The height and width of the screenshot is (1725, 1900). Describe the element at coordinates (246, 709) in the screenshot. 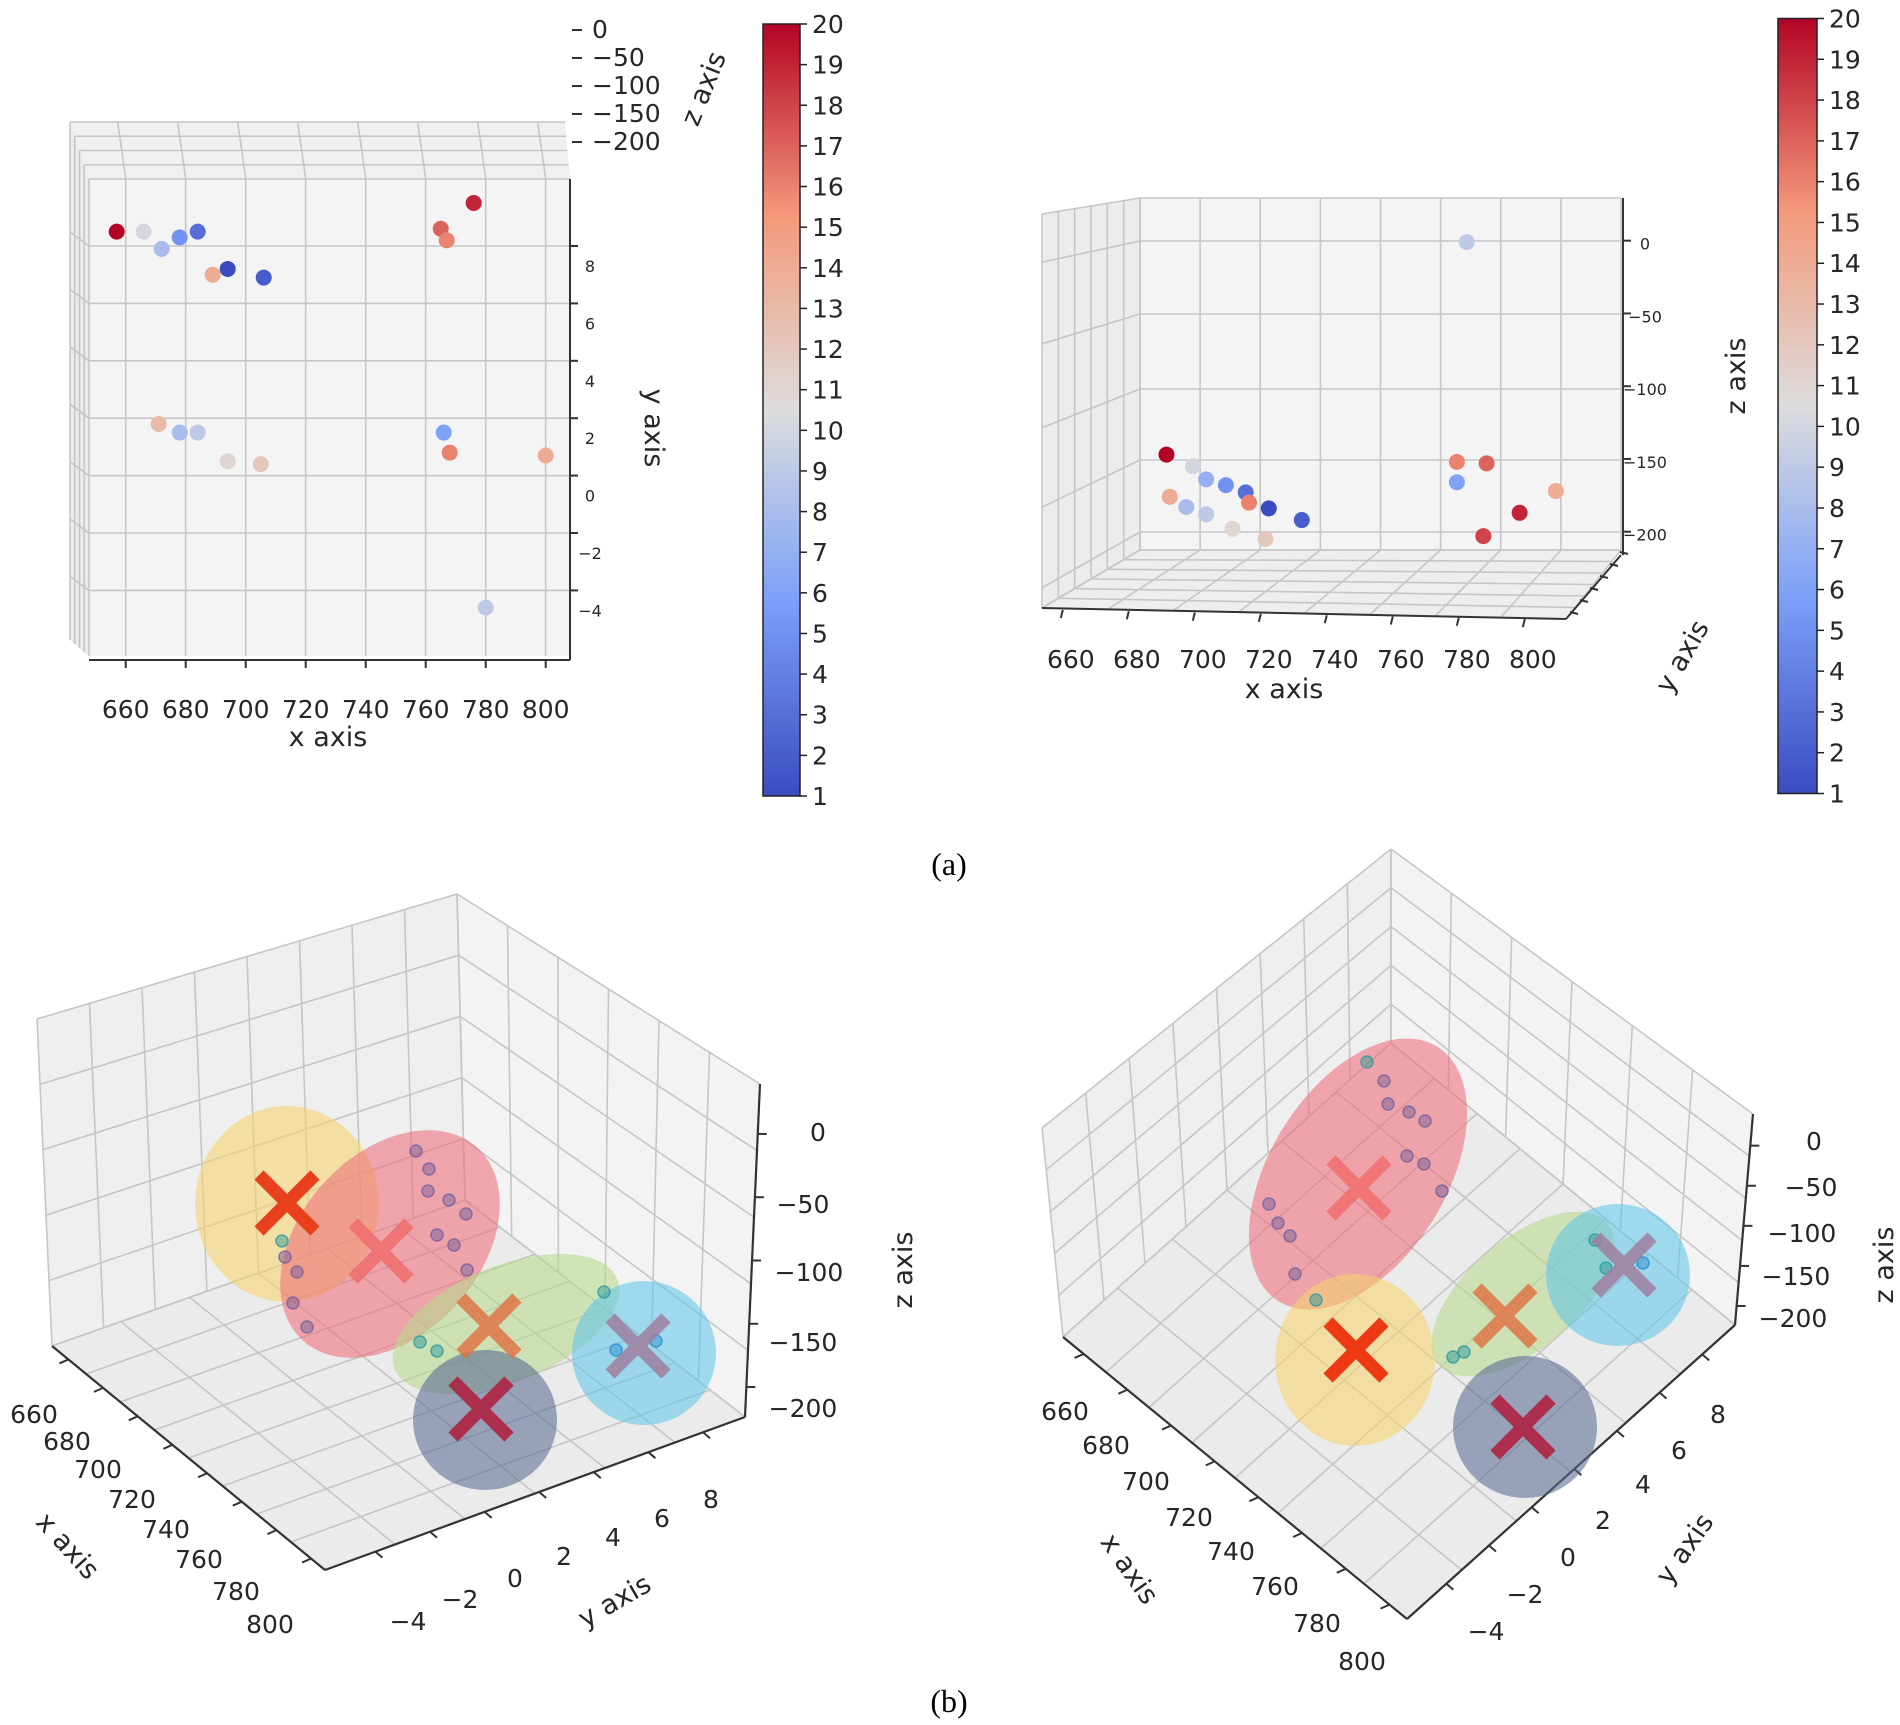

I see `x-tick-label: 700` at that location.